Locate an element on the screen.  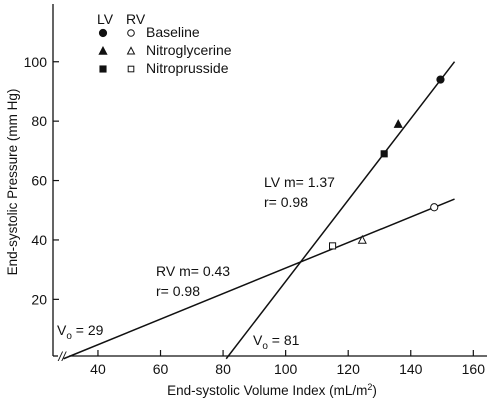
lv-point-square is located at coordinates (384, 154).